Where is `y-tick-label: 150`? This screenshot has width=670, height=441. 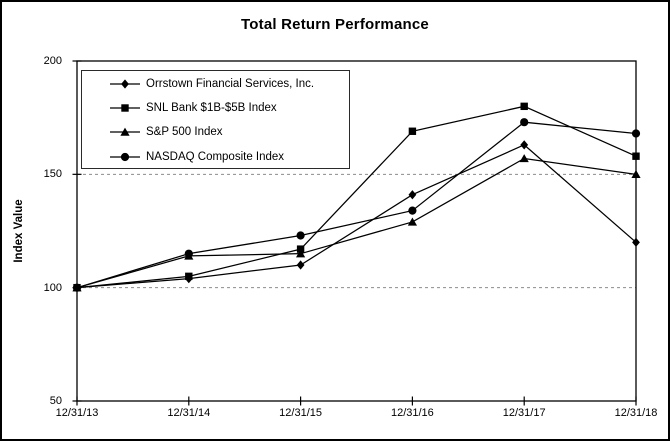 y-tick-label: 150 is located at coordinates (52, 174).